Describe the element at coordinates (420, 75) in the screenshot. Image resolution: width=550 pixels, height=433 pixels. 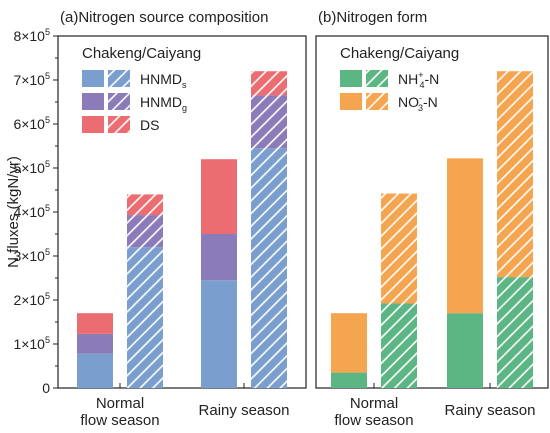
I see `legend-label-sup: +` at that location.